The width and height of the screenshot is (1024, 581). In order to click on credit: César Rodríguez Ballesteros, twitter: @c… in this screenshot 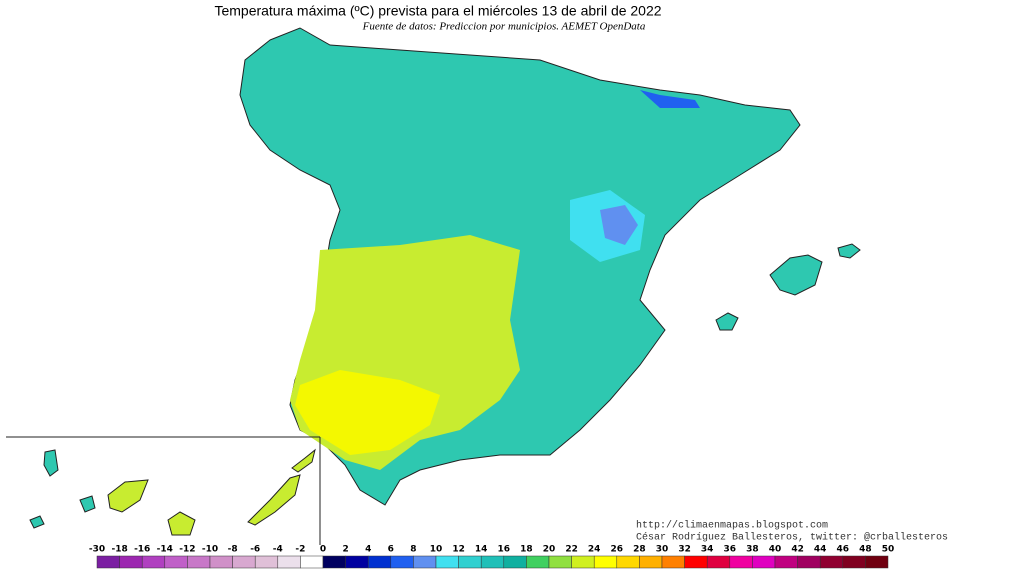, I will do `click(792, 538)`.